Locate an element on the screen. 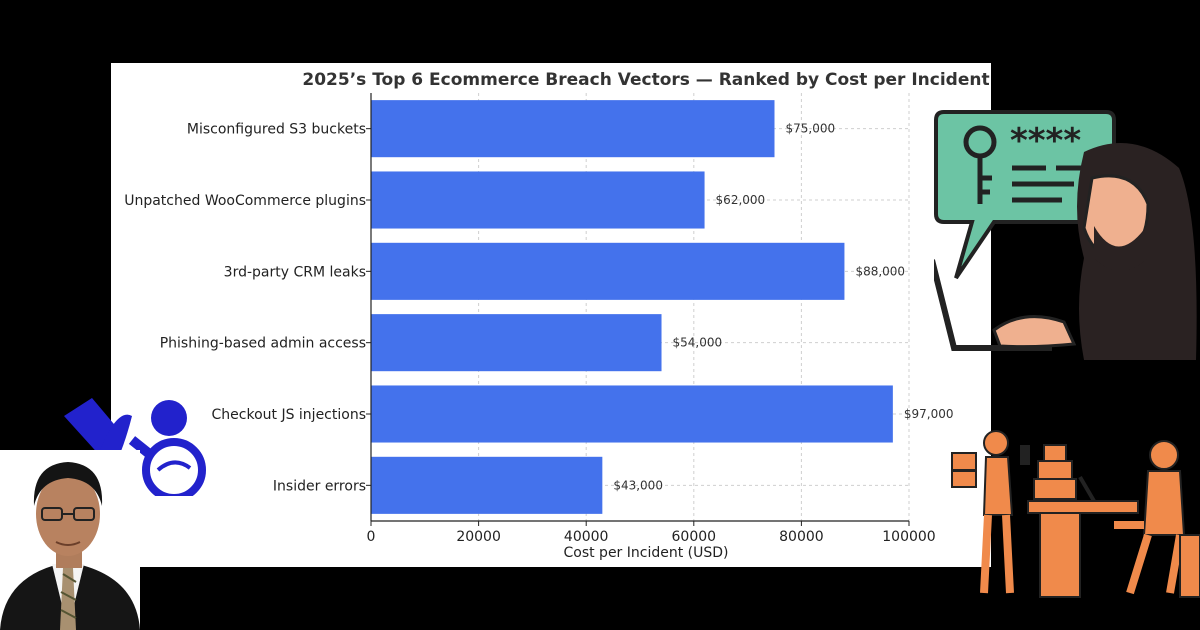 This screenshot has width=1200, height=630. bar-value-label: $88,000 is located at coordinates (880, 271).